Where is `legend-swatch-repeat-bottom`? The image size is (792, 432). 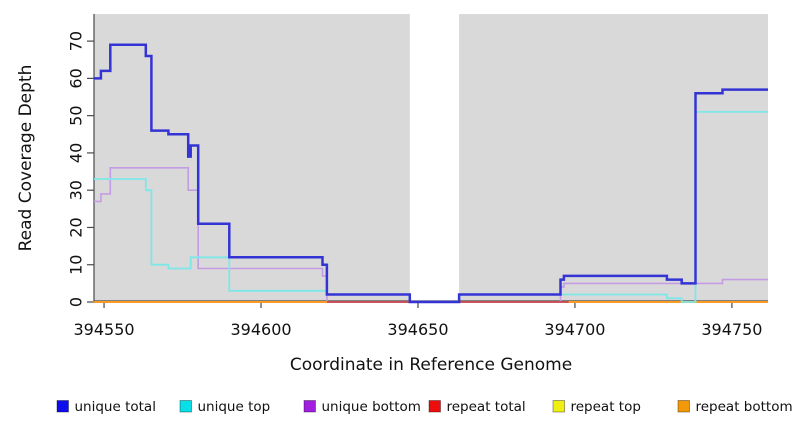 legend-swatch-repeat-bottom is located at coordinates (683, 406).